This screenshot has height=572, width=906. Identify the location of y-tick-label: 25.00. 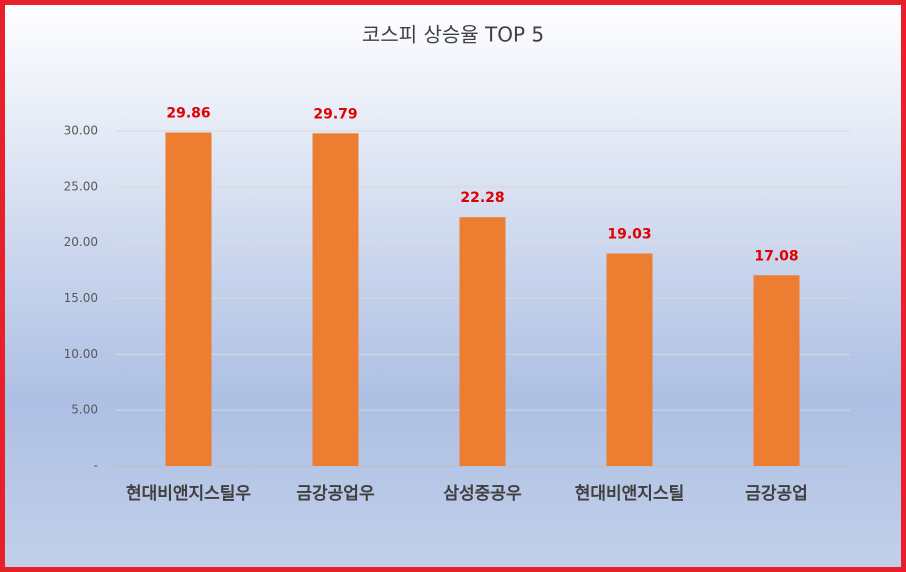
(81, 186).